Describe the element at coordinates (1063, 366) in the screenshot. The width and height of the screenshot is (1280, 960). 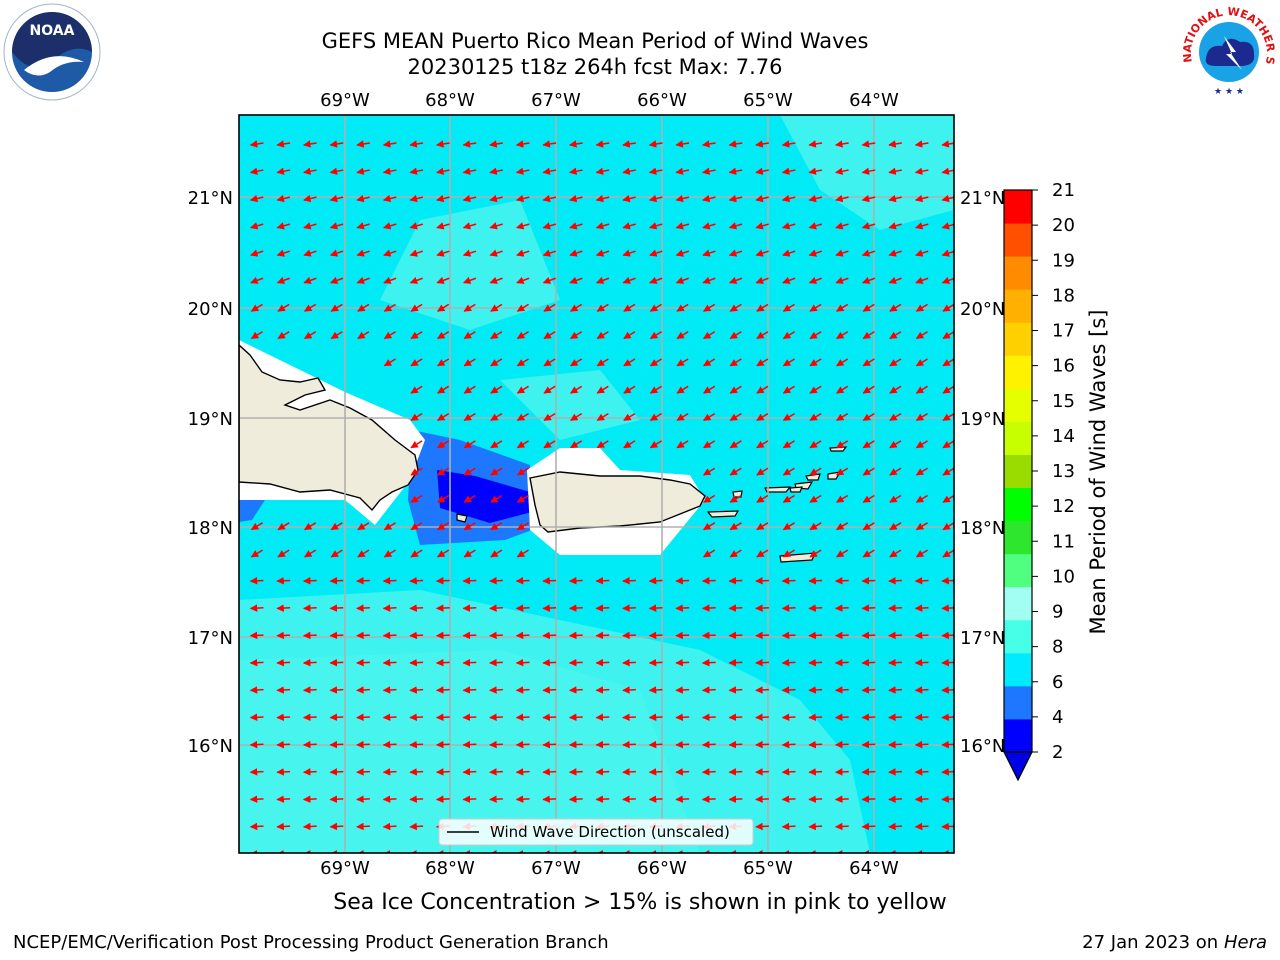
I see `colorbar-tick-11: 16` at that location.